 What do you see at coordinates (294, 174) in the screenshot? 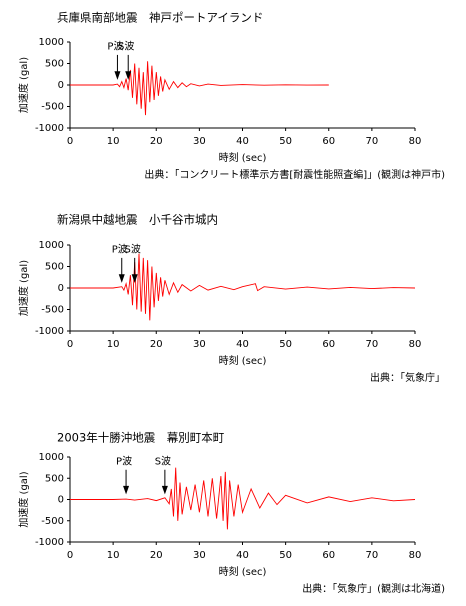
I see `source-note: 出典：「コンクリート標準示方書[耐震性能照査編]」(観測は神戸市)` at bounding box center [294, 174].